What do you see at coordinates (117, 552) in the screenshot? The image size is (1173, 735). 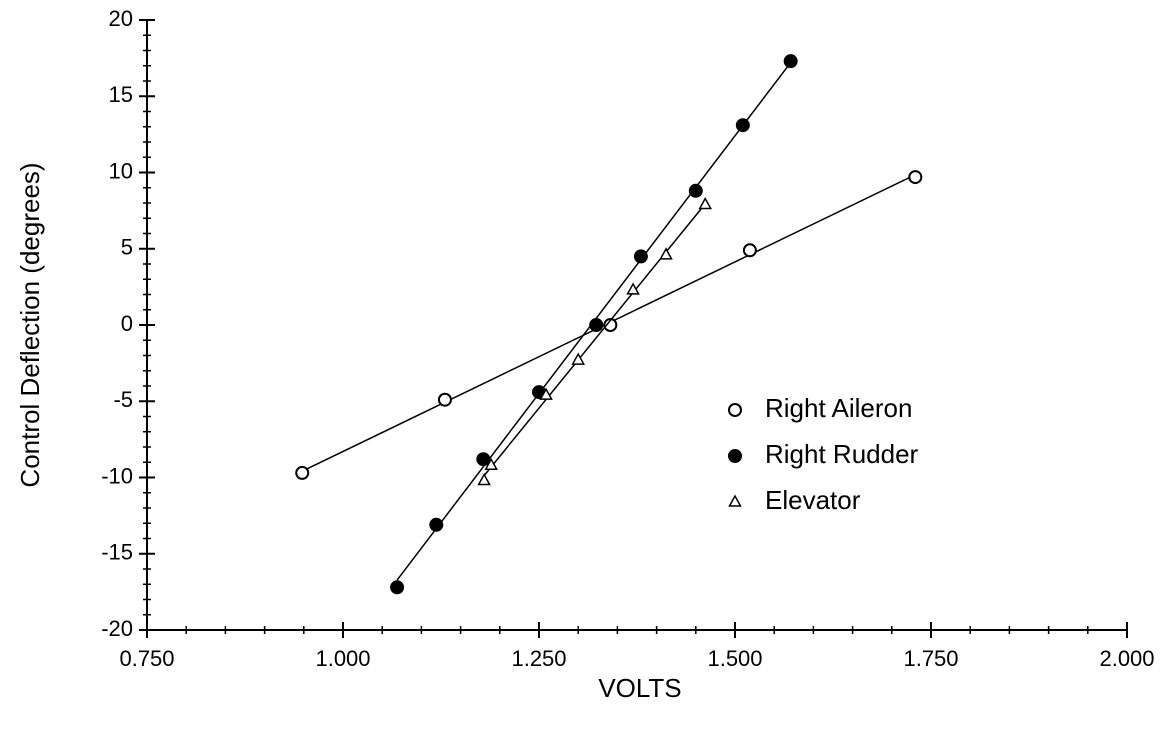 I see `y-tick-label: -15` at bounding box center [117, 552].